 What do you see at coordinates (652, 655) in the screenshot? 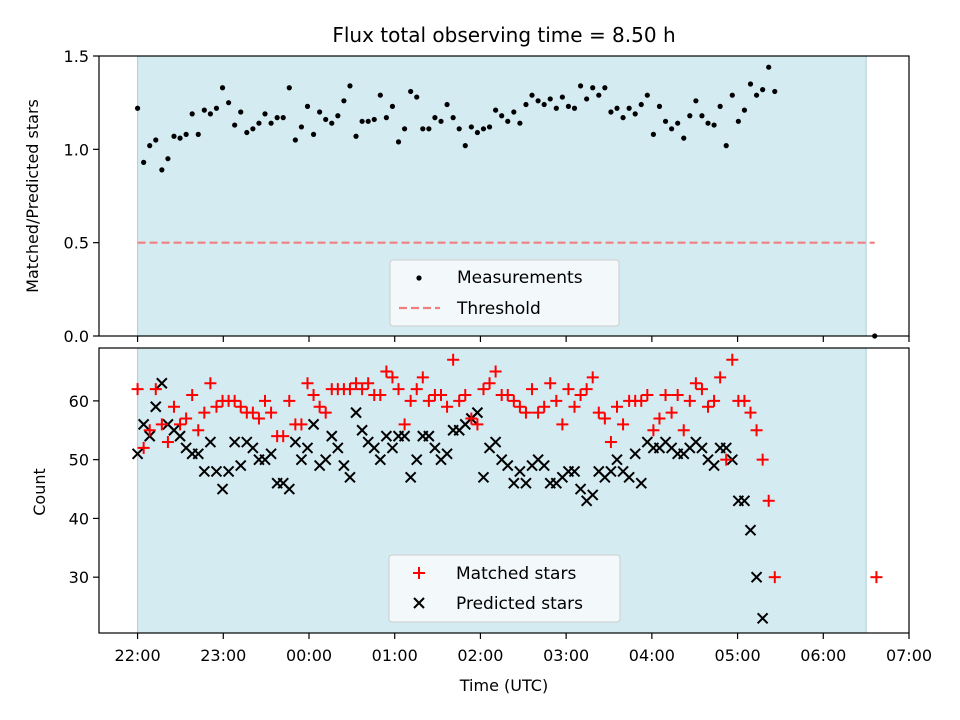
I see `x-tick-label: 04:00` at bounding box center [652, 655].